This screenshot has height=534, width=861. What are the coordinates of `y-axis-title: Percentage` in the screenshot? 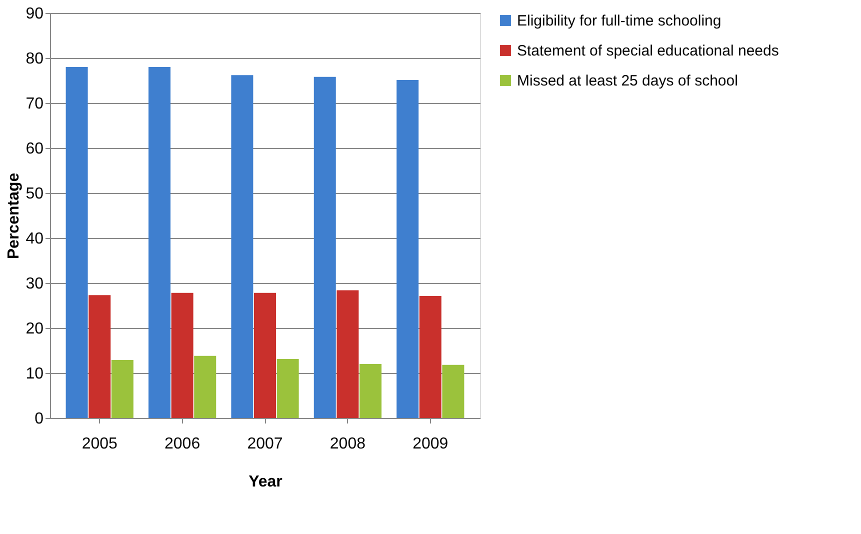 It's located at (14, 216).